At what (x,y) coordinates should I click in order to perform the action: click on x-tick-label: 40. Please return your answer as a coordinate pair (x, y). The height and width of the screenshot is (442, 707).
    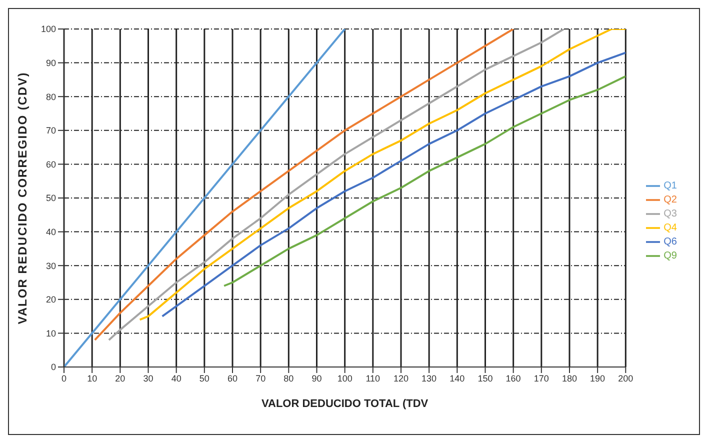
    Looking at the image, I should click on (176, 378).